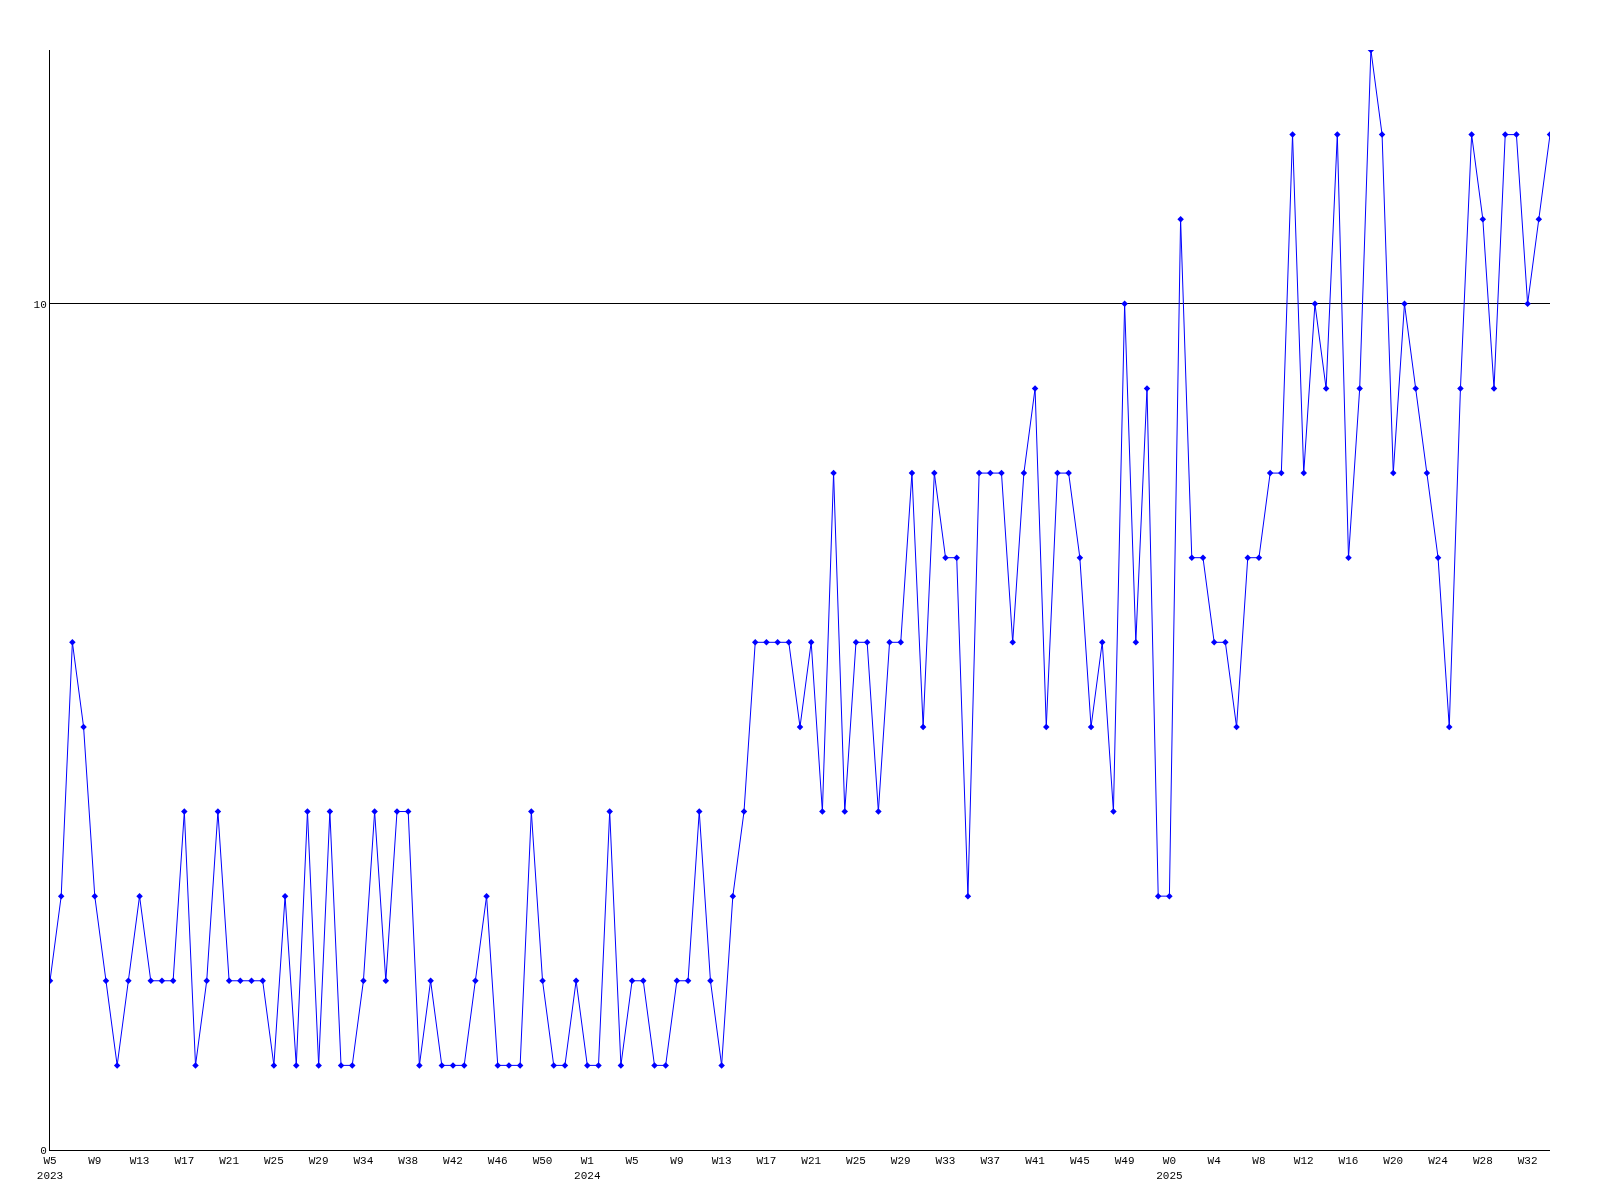 The height and width of the screenshot is (1200, 1600). Describe the element at coordinates (363, 1161) in the screenshot. I see `x-tick-label: W34` at that location.